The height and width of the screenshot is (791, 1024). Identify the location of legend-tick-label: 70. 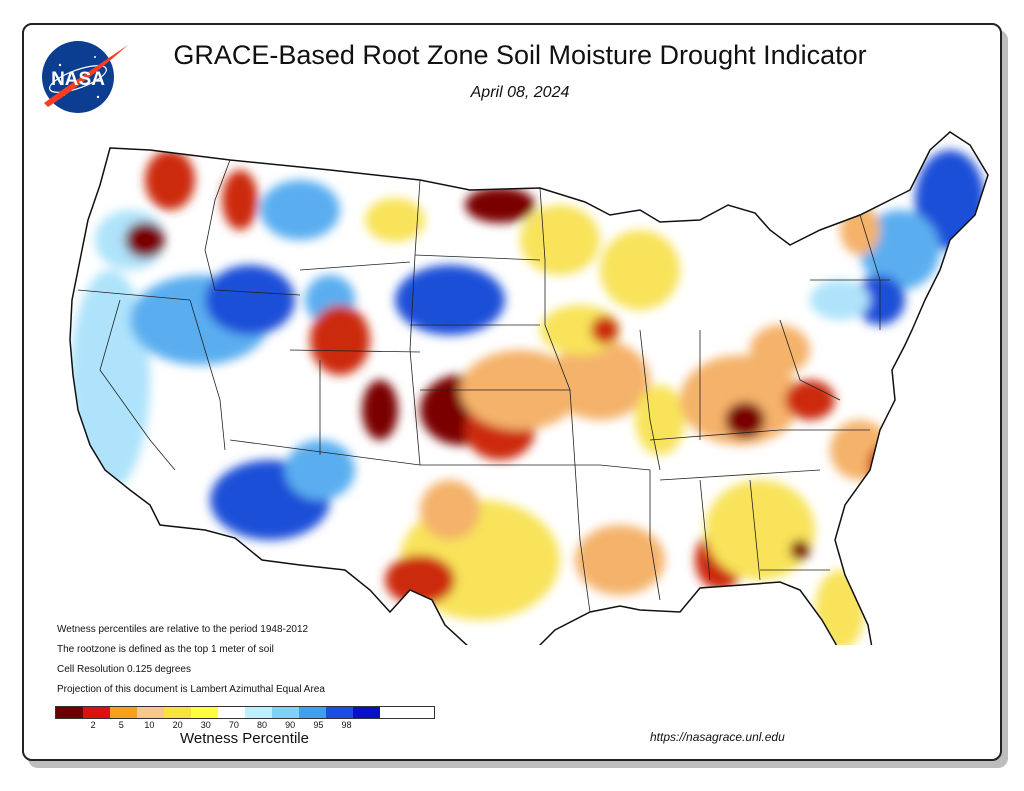
(233, 725).